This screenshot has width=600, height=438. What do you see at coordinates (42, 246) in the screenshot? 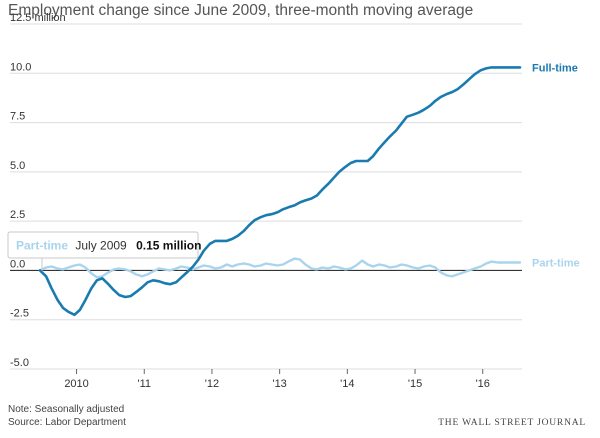
I see `tooltip-series: Part-time` at bounding box center [42, 246].